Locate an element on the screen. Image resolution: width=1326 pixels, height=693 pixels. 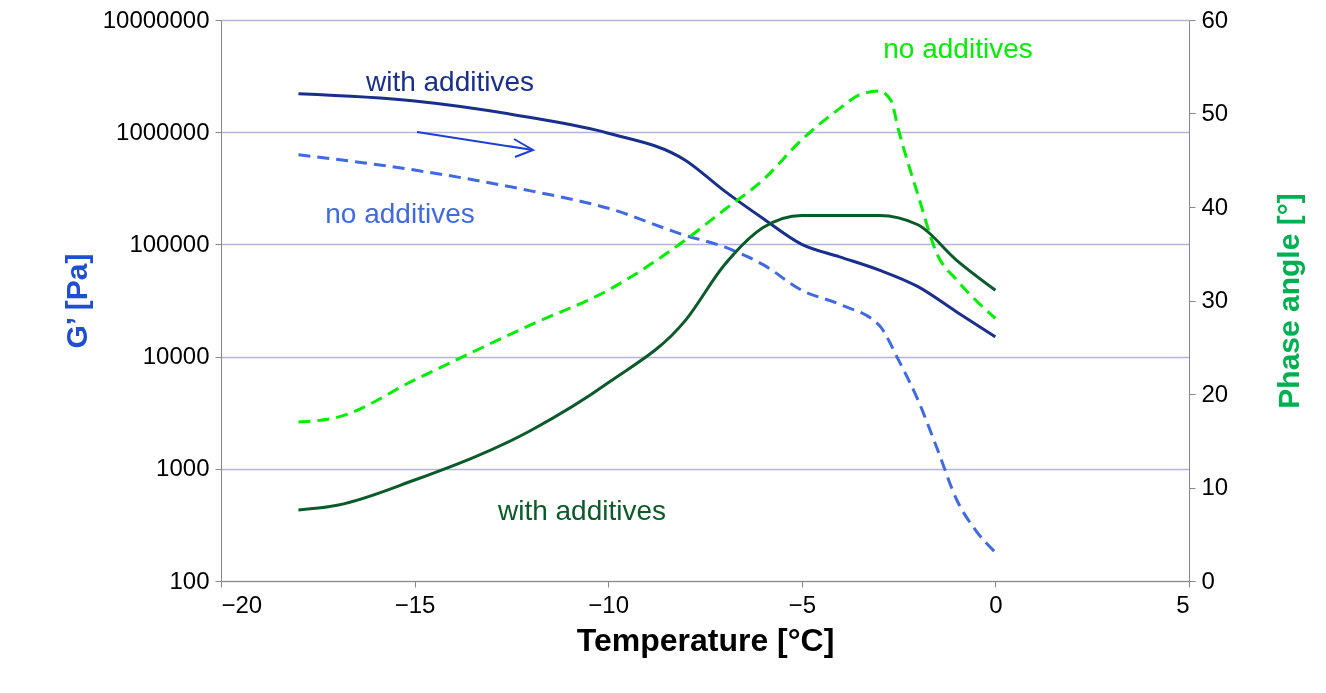
y2-tick-label: 10 is located at coordinates (1215, 486).